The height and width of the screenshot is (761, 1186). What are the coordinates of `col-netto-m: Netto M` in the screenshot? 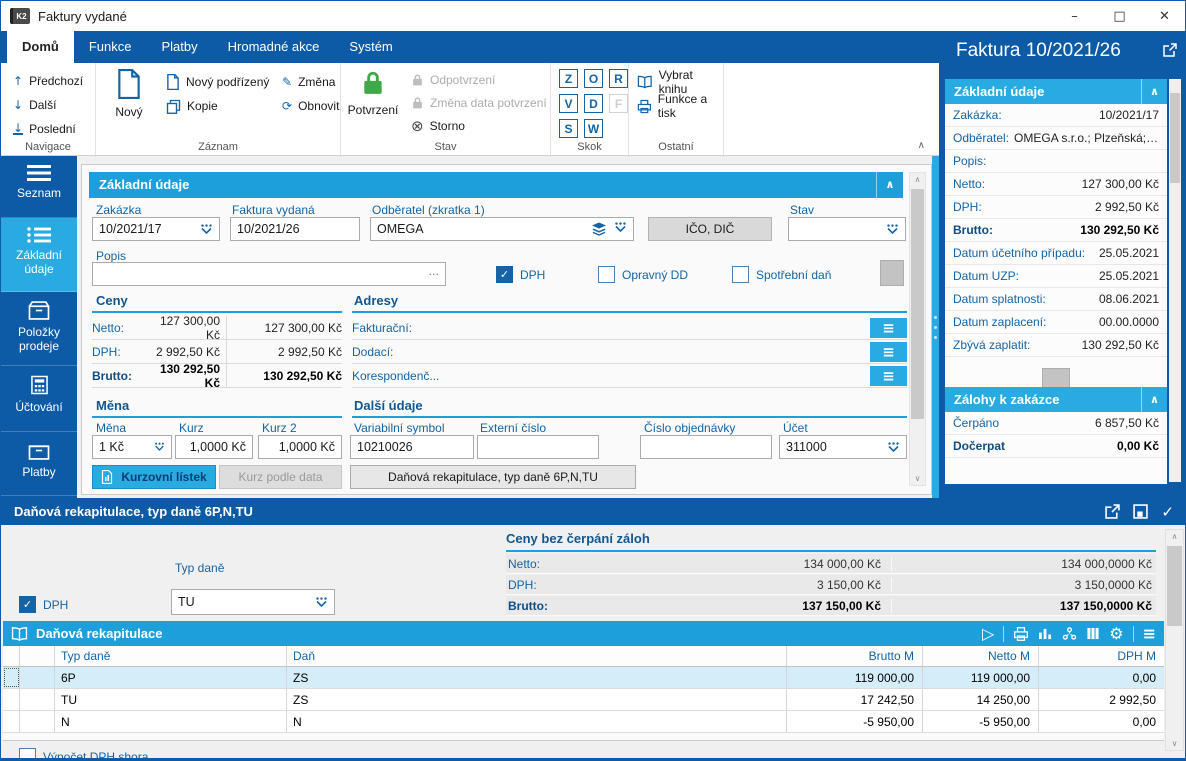 It's located at (981, 656).